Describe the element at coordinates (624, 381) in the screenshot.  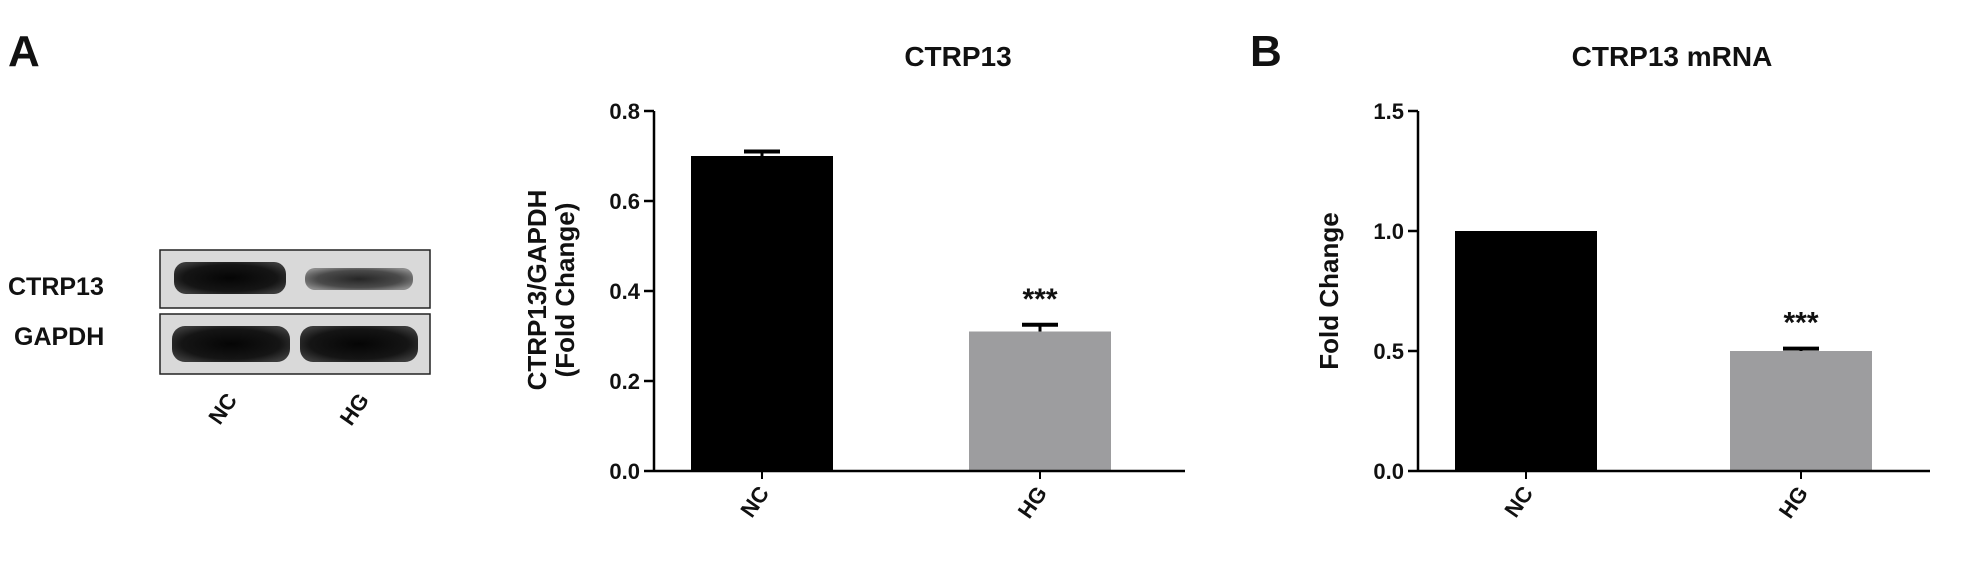
I see `c1-y-tick-label-1: 0.2` at that location.